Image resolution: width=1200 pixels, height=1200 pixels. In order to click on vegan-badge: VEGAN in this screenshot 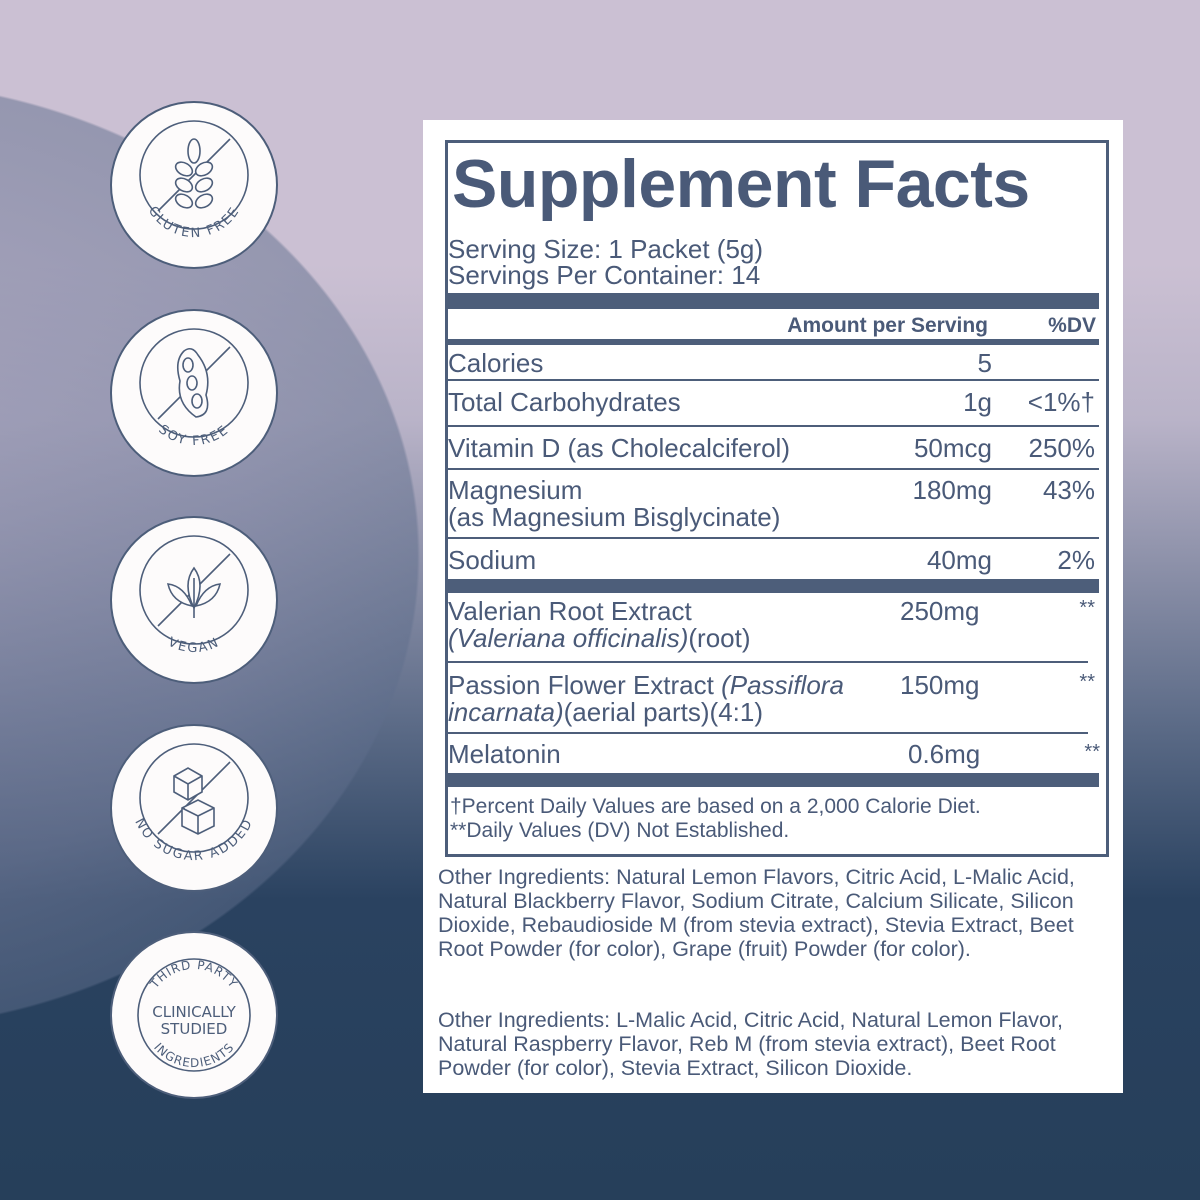, I will do `click(194, 600)`.